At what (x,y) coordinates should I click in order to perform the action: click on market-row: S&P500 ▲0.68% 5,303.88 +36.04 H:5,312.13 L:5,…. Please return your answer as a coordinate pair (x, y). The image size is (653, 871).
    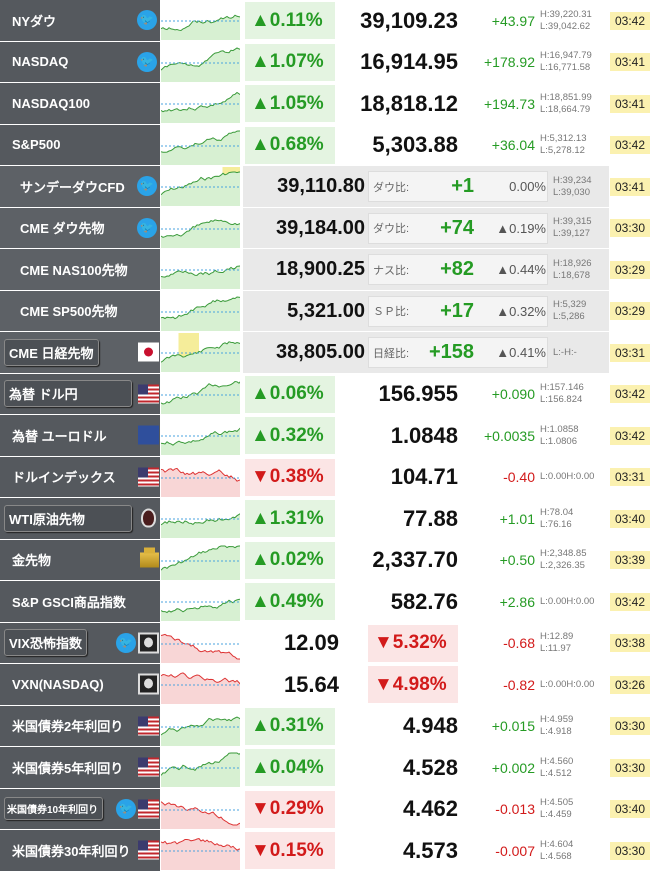
    Looking at the image, I should click on (326, 145).